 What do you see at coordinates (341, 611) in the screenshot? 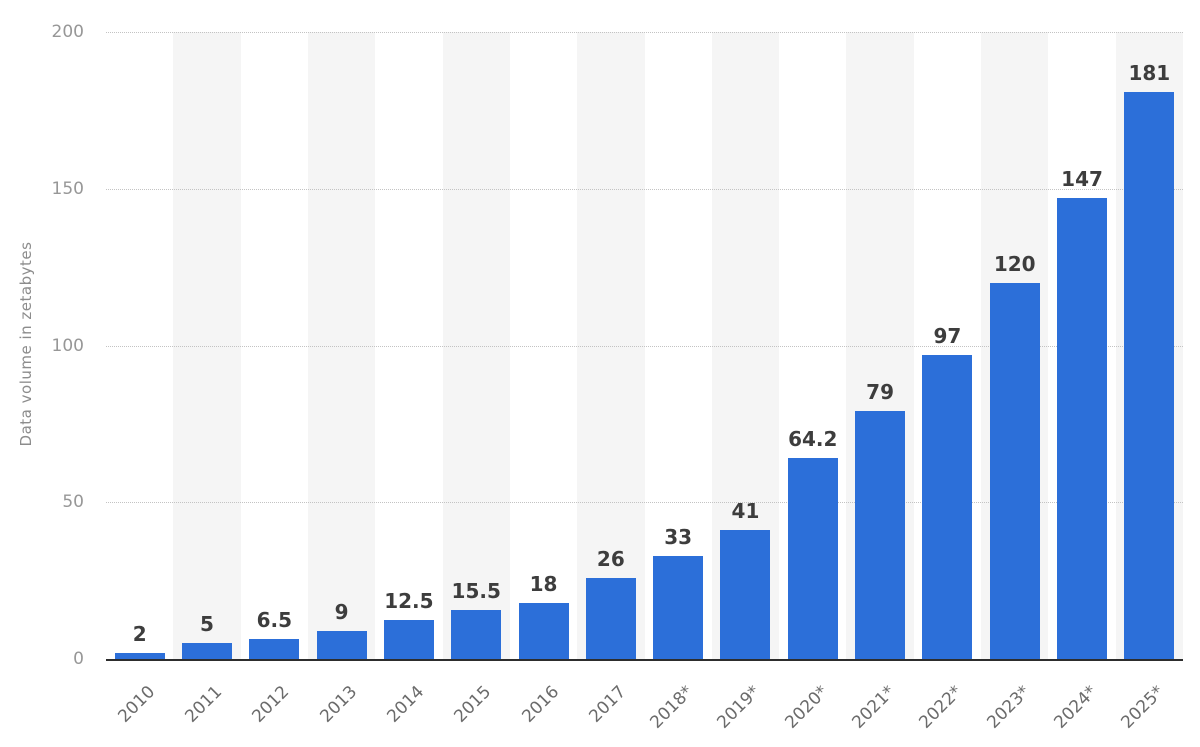
I see `bar-value-label: 9` at bounding box center [341, 611].